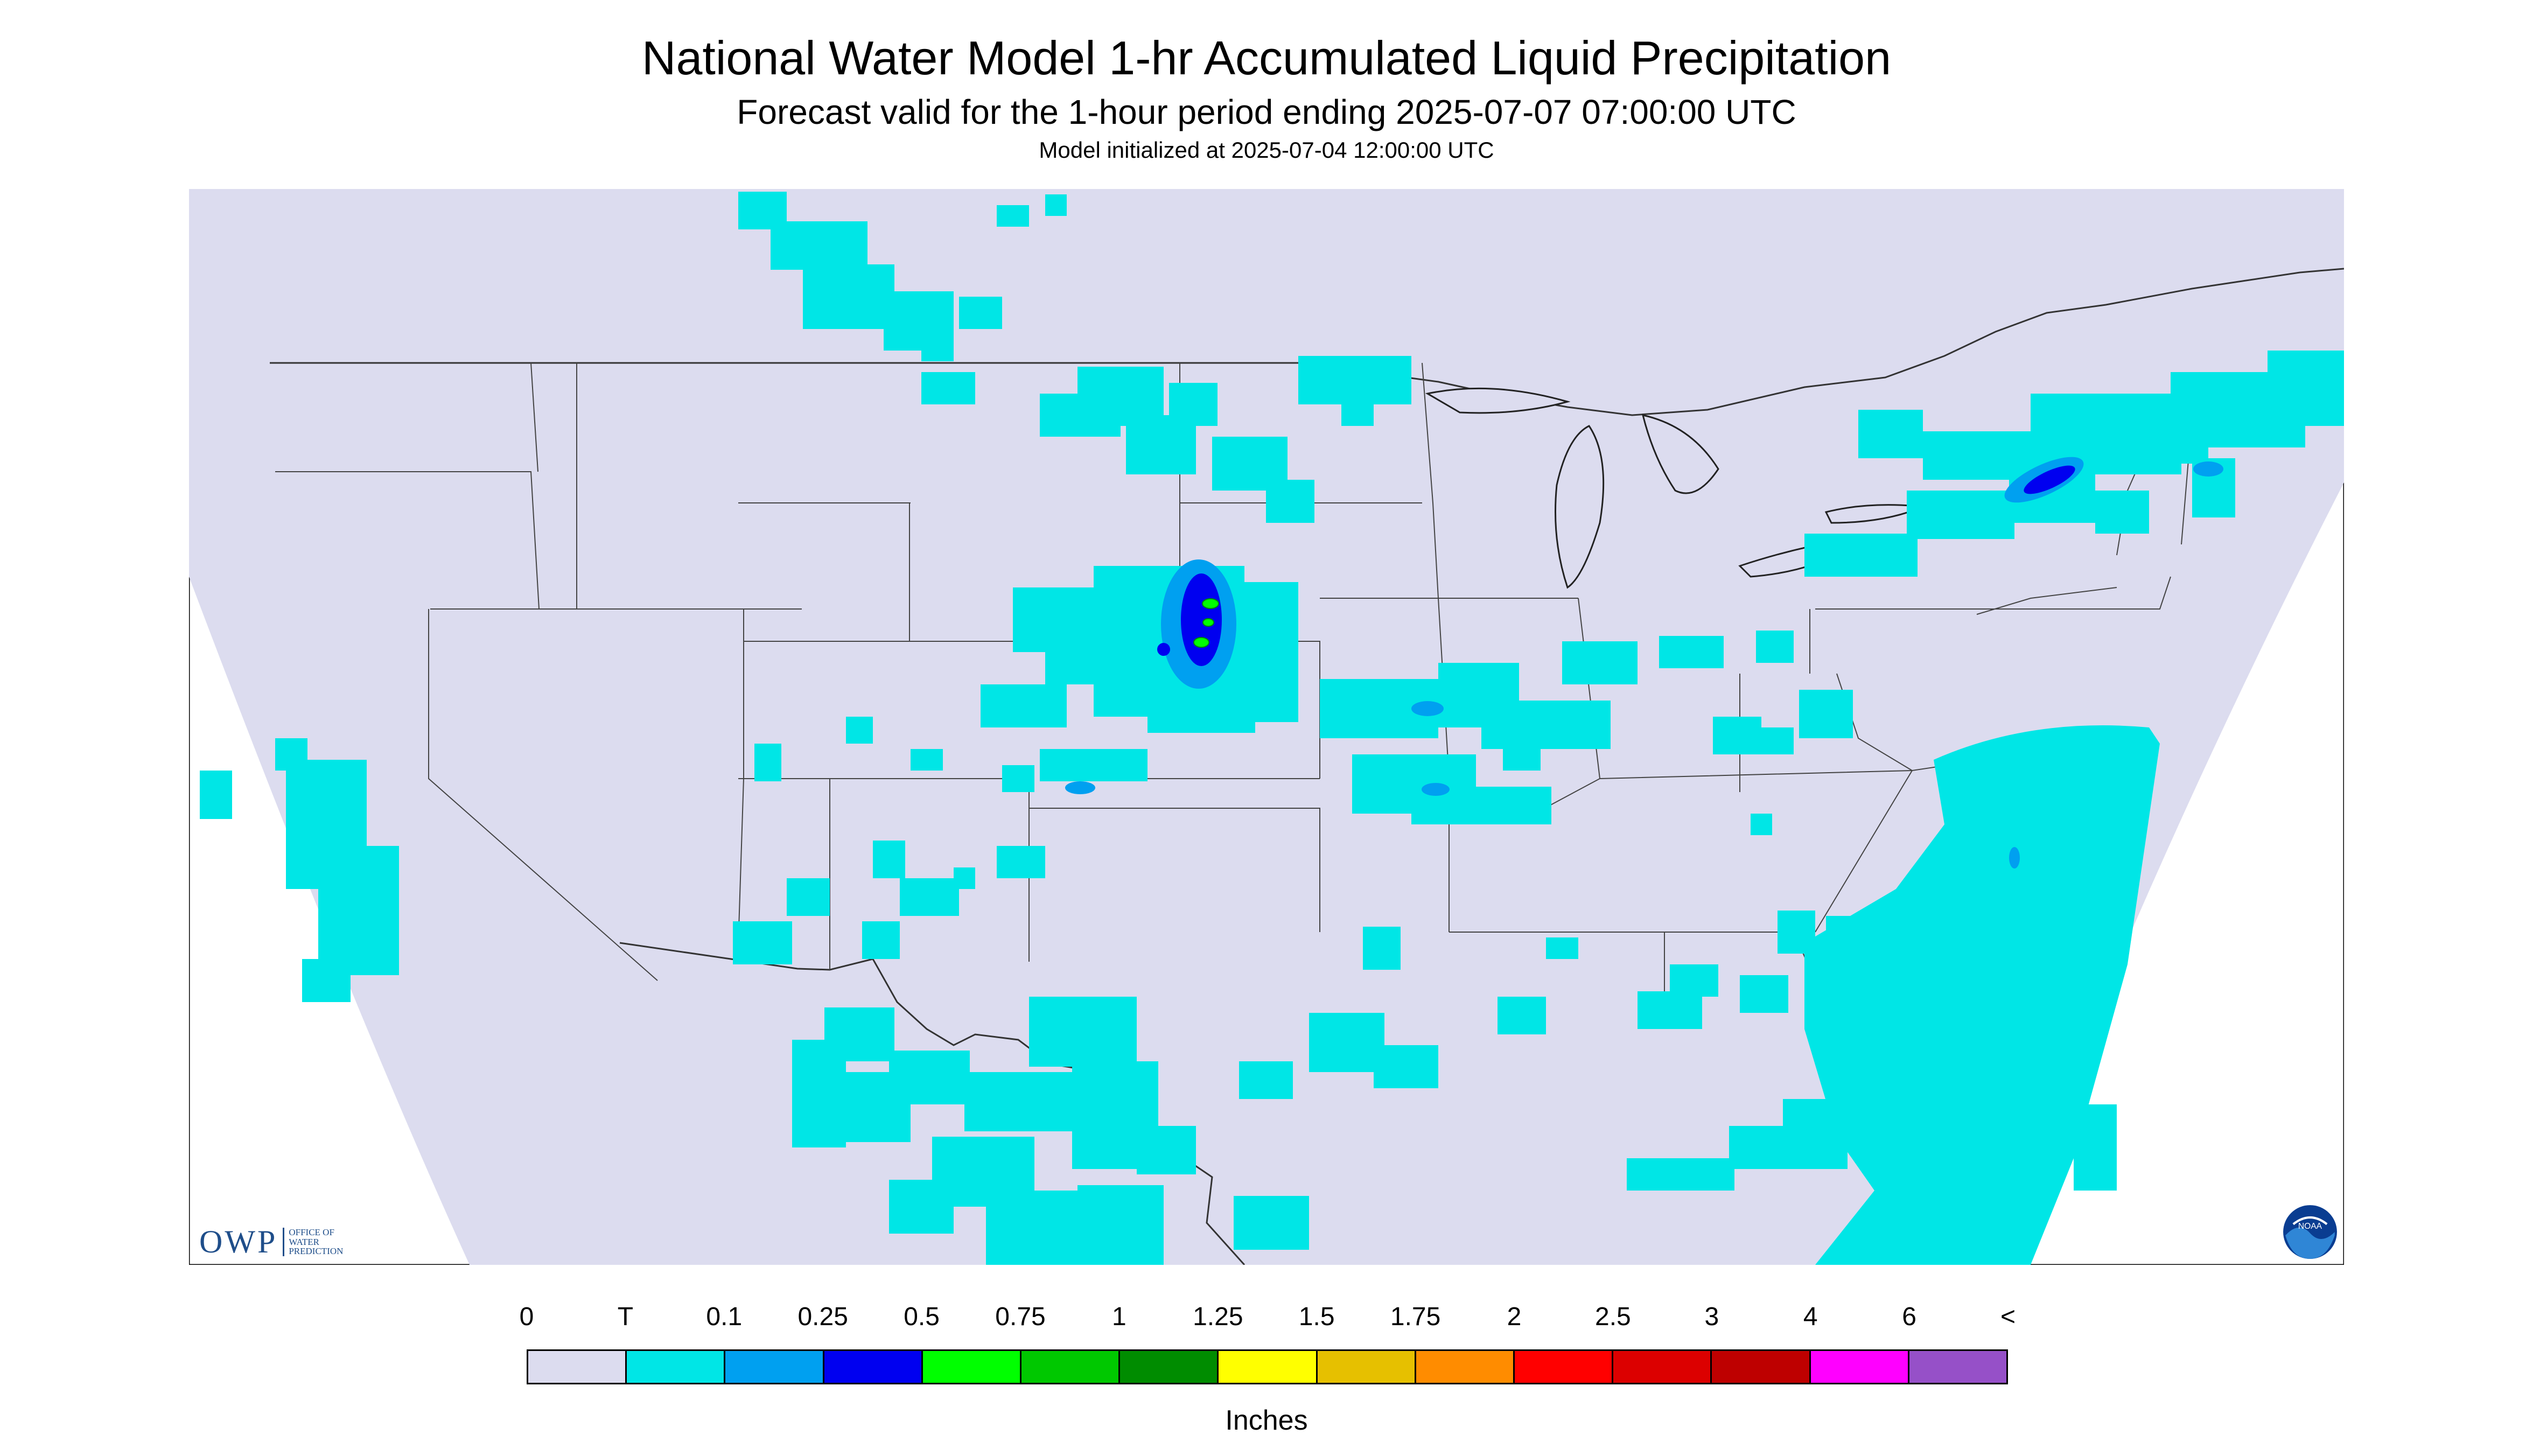 The image size is (2533, 1456). I want to click on legend-tick-label: 3, so click(1711, 1317).